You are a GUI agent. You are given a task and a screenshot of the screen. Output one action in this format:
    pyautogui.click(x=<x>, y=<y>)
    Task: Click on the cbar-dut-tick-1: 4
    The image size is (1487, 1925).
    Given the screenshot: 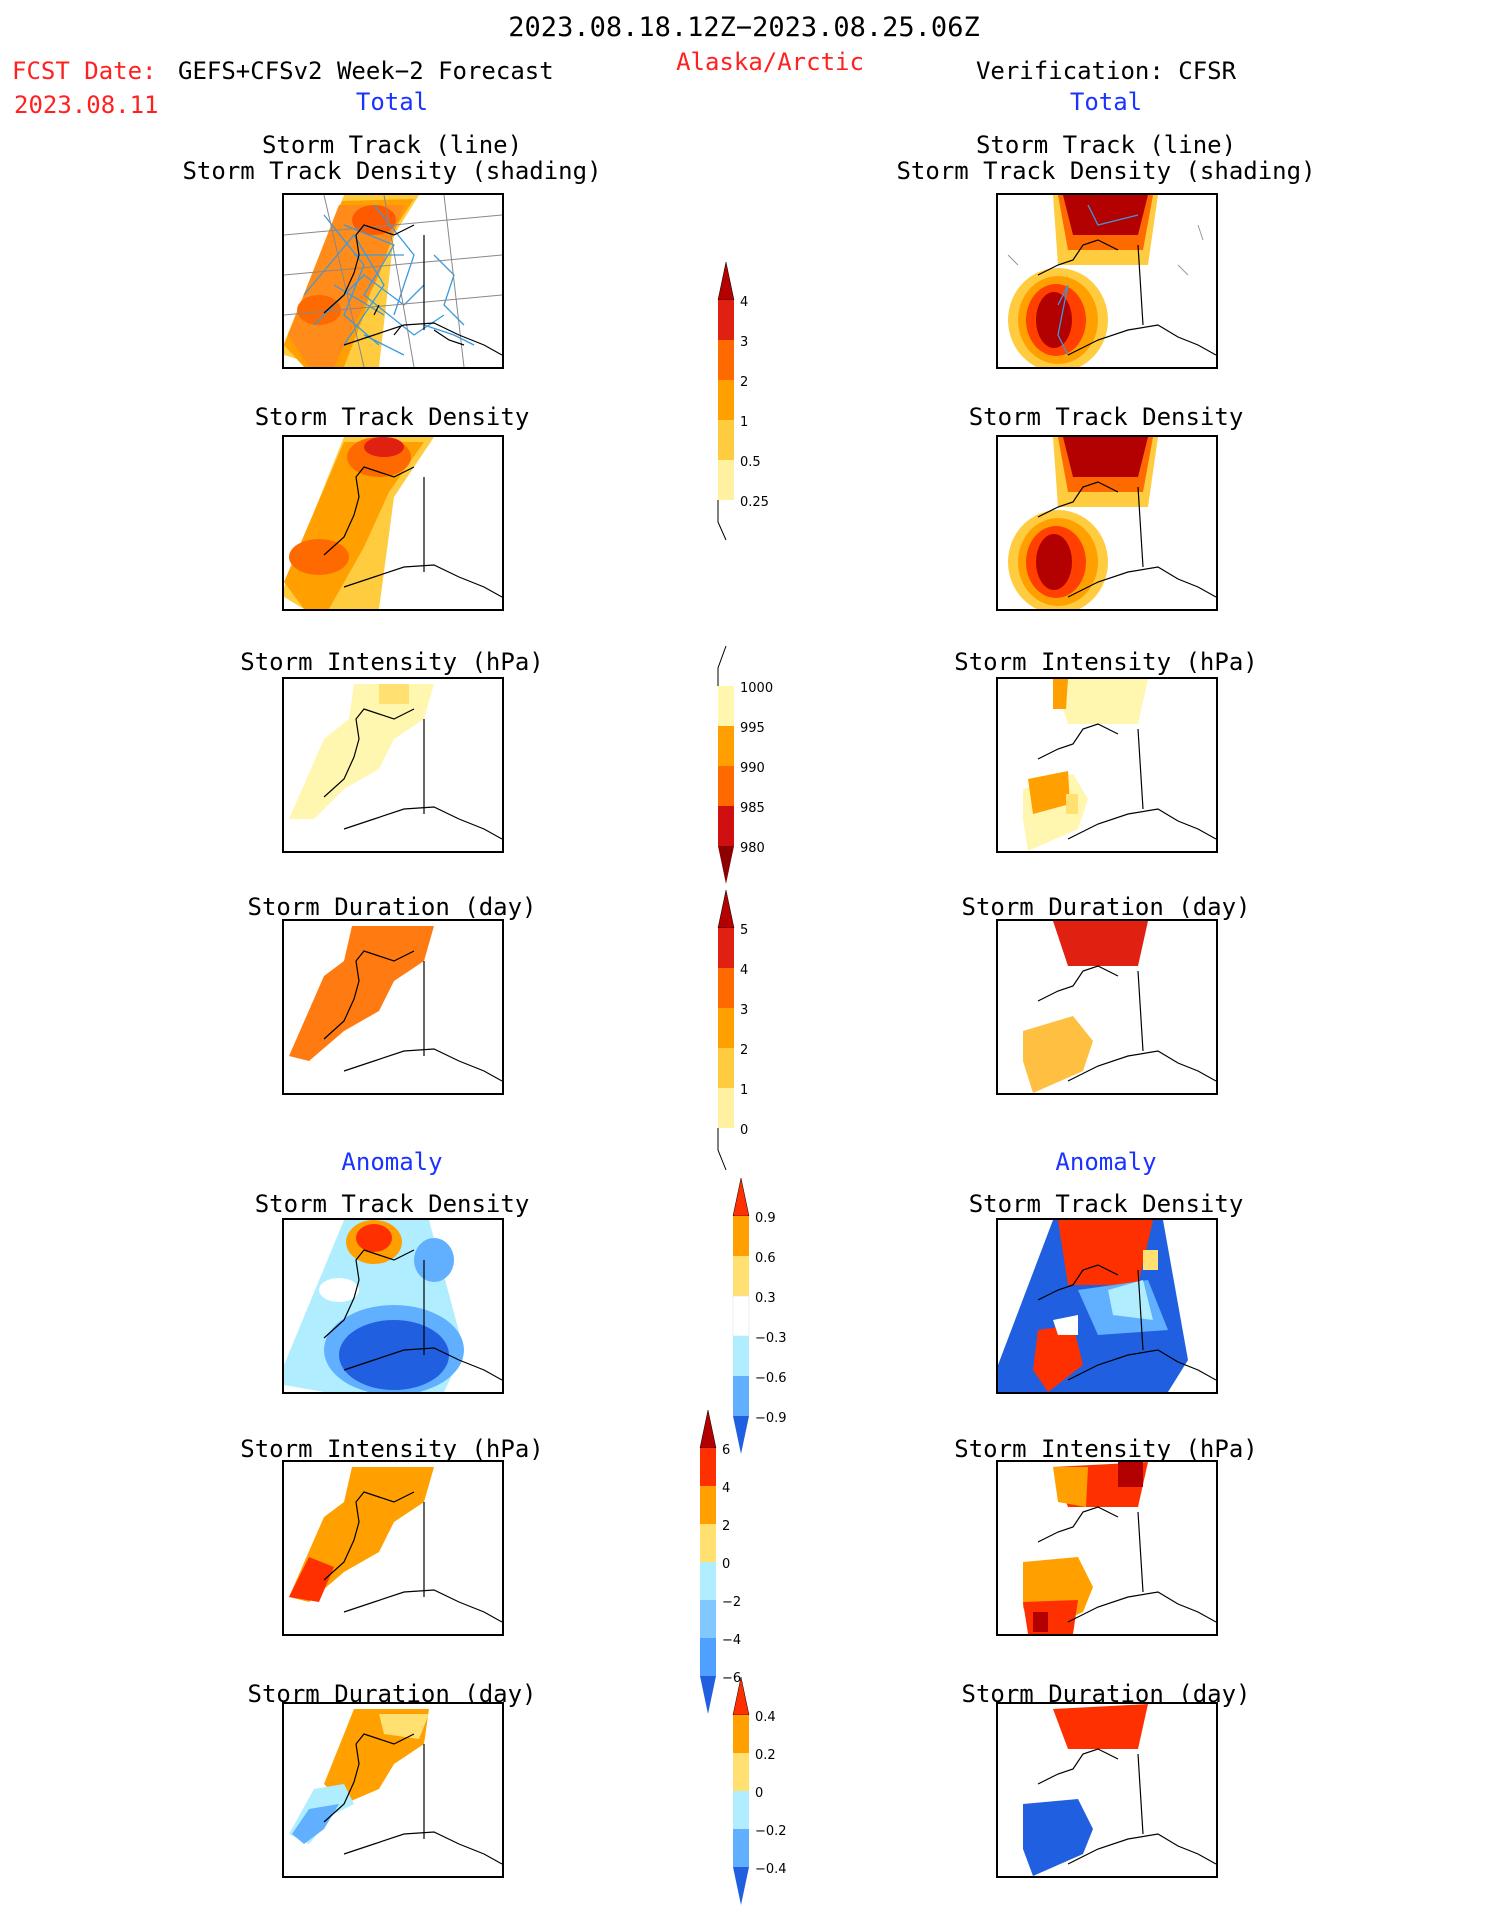 What is the action you would take?
    pyautogui.click(x=744, y=970)
    